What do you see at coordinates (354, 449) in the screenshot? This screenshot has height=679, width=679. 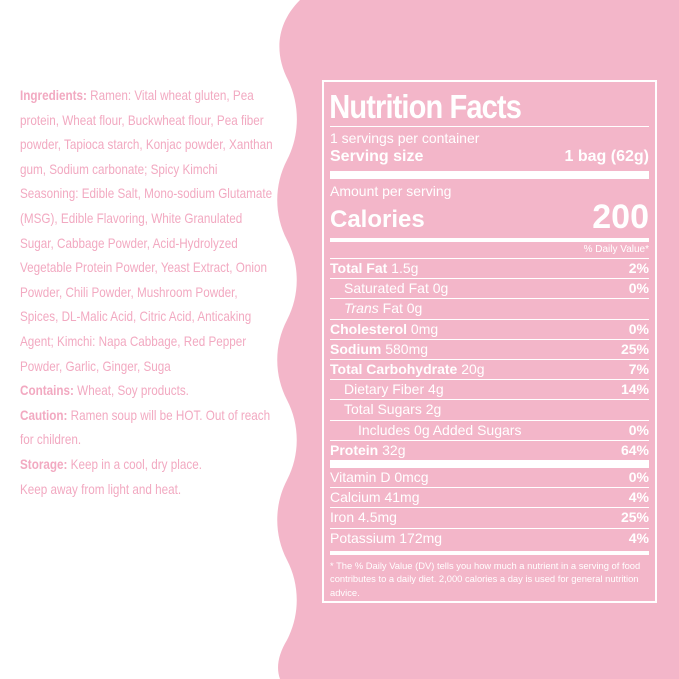 I see `nutrient-name: Protein` at bounding box center [354, 449].